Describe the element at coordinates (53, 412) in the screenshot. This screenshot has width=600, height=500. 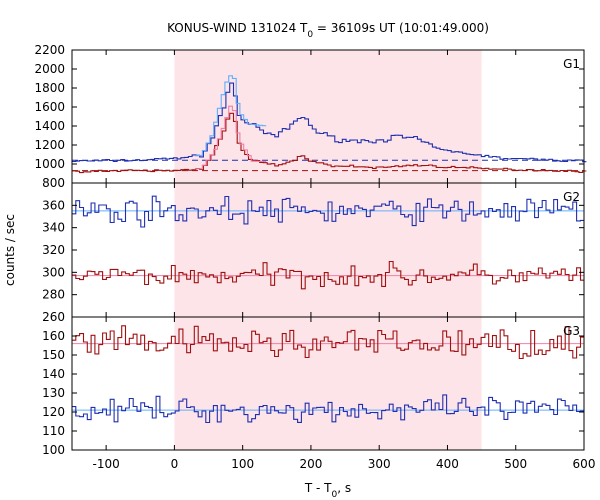
I see `y-tick-label: 120` at that location.